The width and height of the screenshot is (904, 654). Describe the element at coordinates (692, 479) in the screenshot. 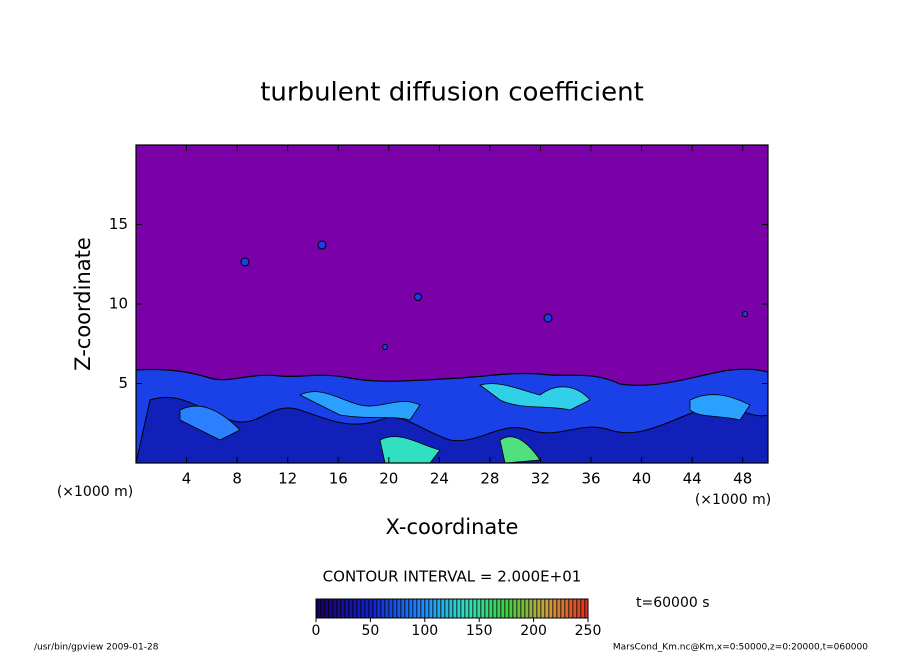

I see `x-tick-label: 44` at that location.